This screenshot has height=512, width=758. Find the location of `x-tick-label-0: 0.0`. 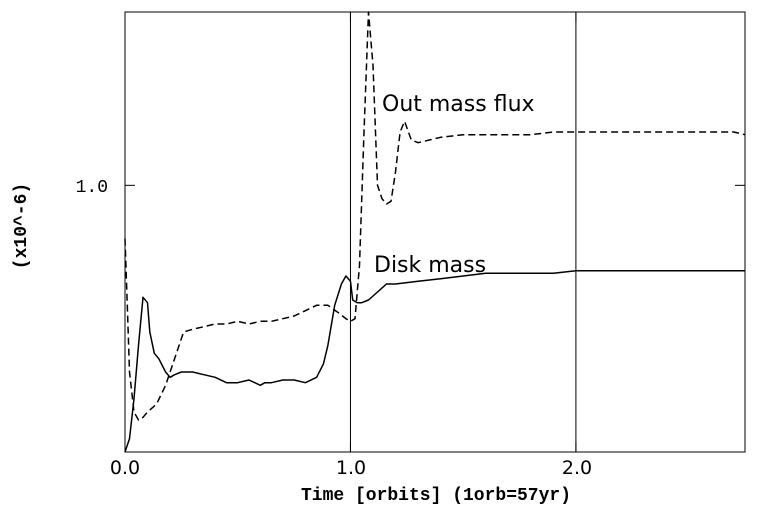

x-tick-label-0: 0.0 is located at coordinates (125, 468).